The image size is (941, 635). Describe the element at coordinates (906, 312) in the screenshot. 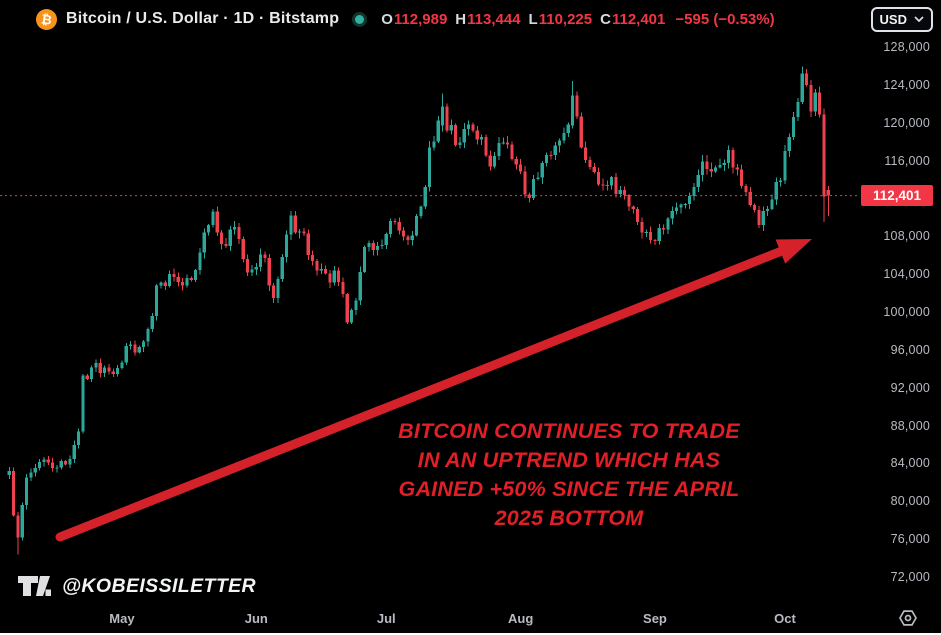

I see `price-tick-label: 100,000` at that location.